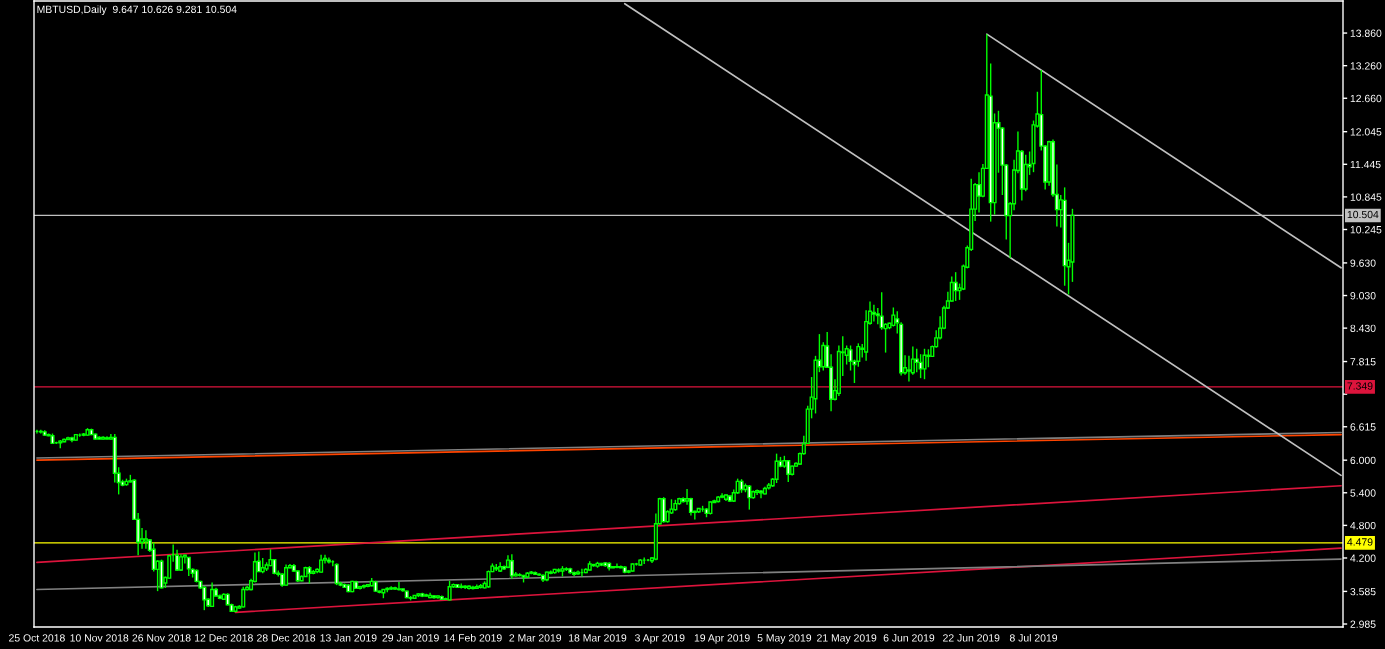  What do you see at coordinates (784, 639) in the screenshot?
I see `x-tick-label: 5 May 2019` at bounding box center [784, 639].